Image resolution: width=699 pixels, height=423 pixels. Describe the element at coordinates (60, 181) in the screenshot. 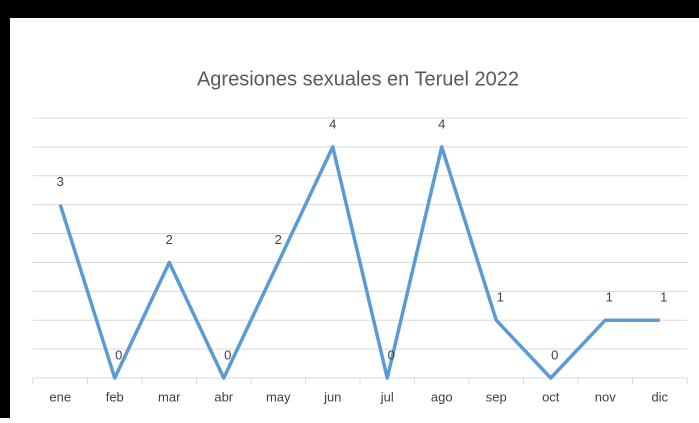

I see `data-label: 3` at that location.